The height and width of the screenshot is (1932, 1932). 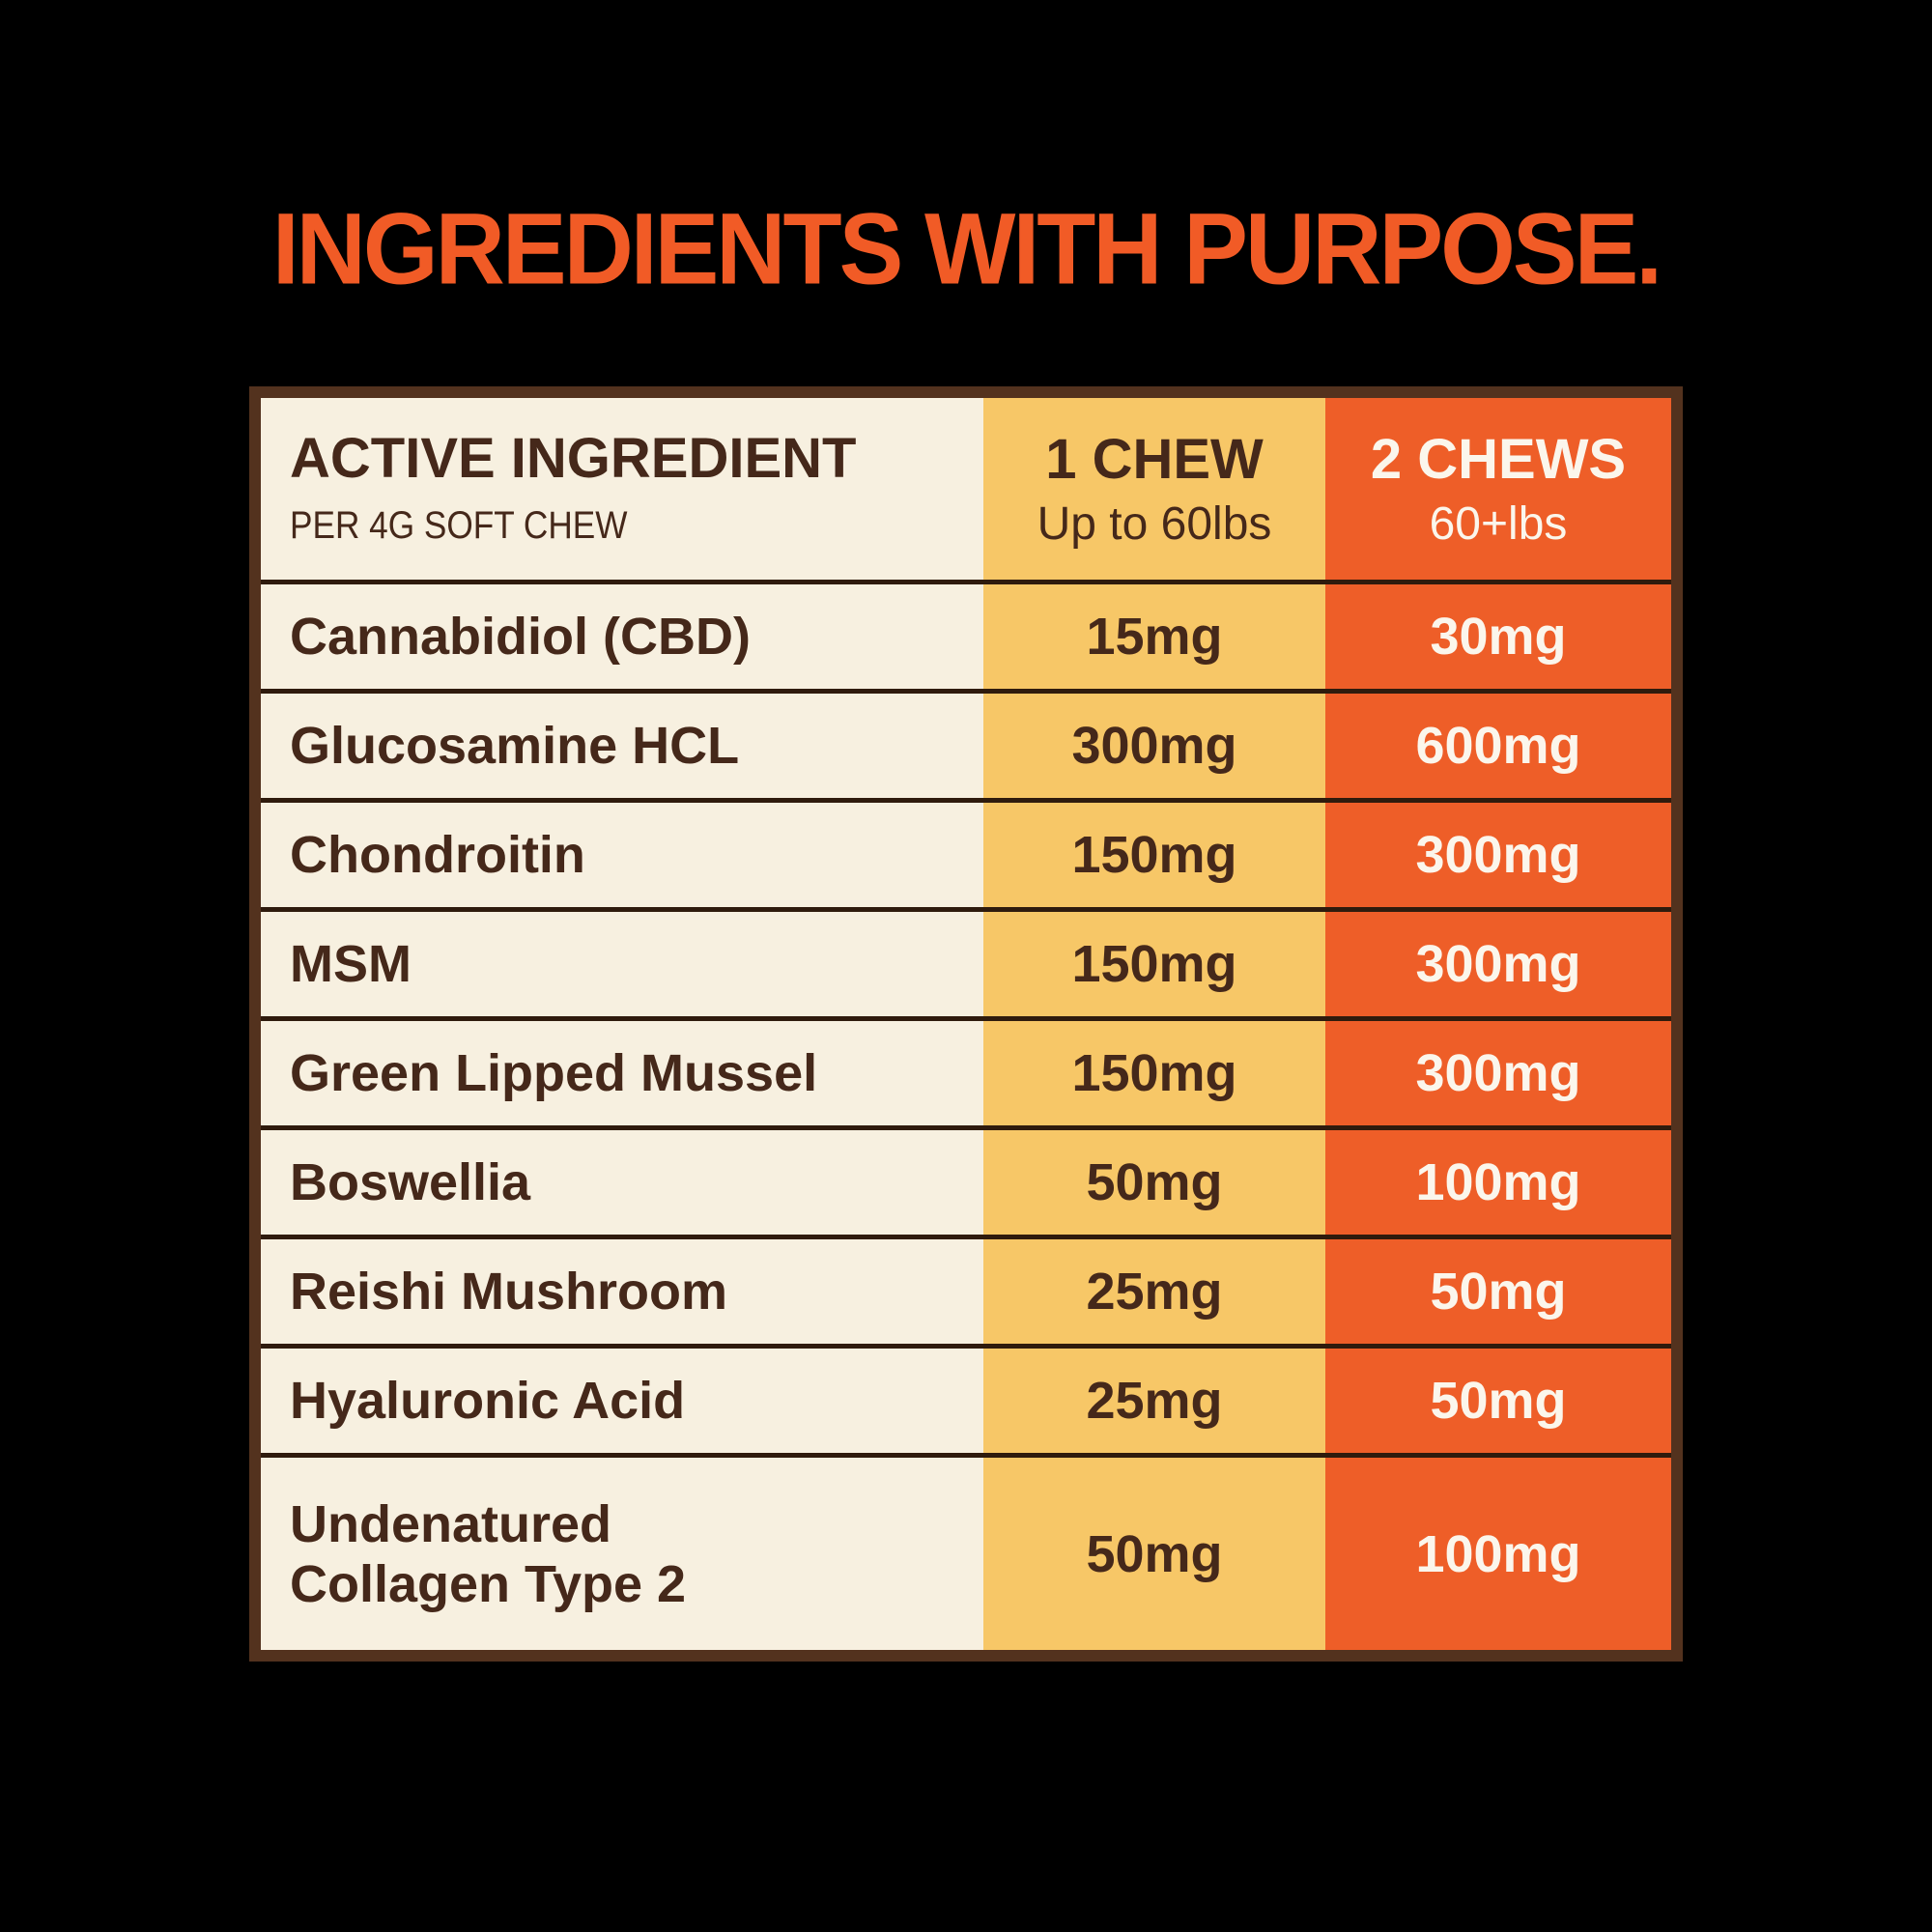 I want to click on header-active-ingredient-label: ACTIVE INGREDIENT, so click(x=573, y=458).